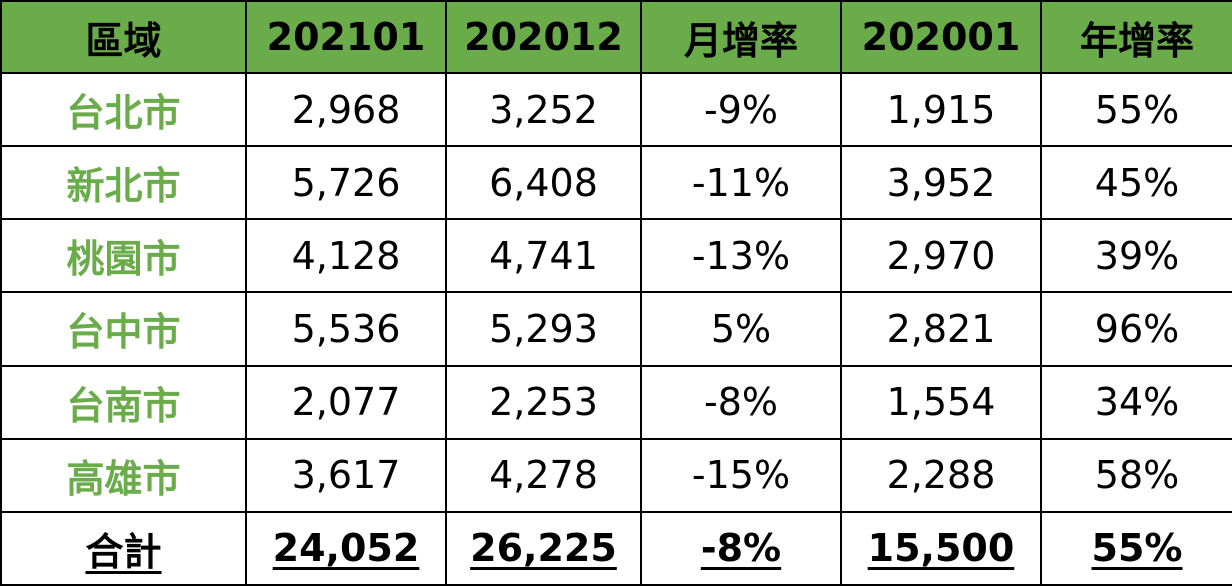 This screenshot has width=1232, height=586. What do you see at coordinates (346, 475) in the screenshot?
I see `value-cell: 3,617` at bounding box center [346, 475].